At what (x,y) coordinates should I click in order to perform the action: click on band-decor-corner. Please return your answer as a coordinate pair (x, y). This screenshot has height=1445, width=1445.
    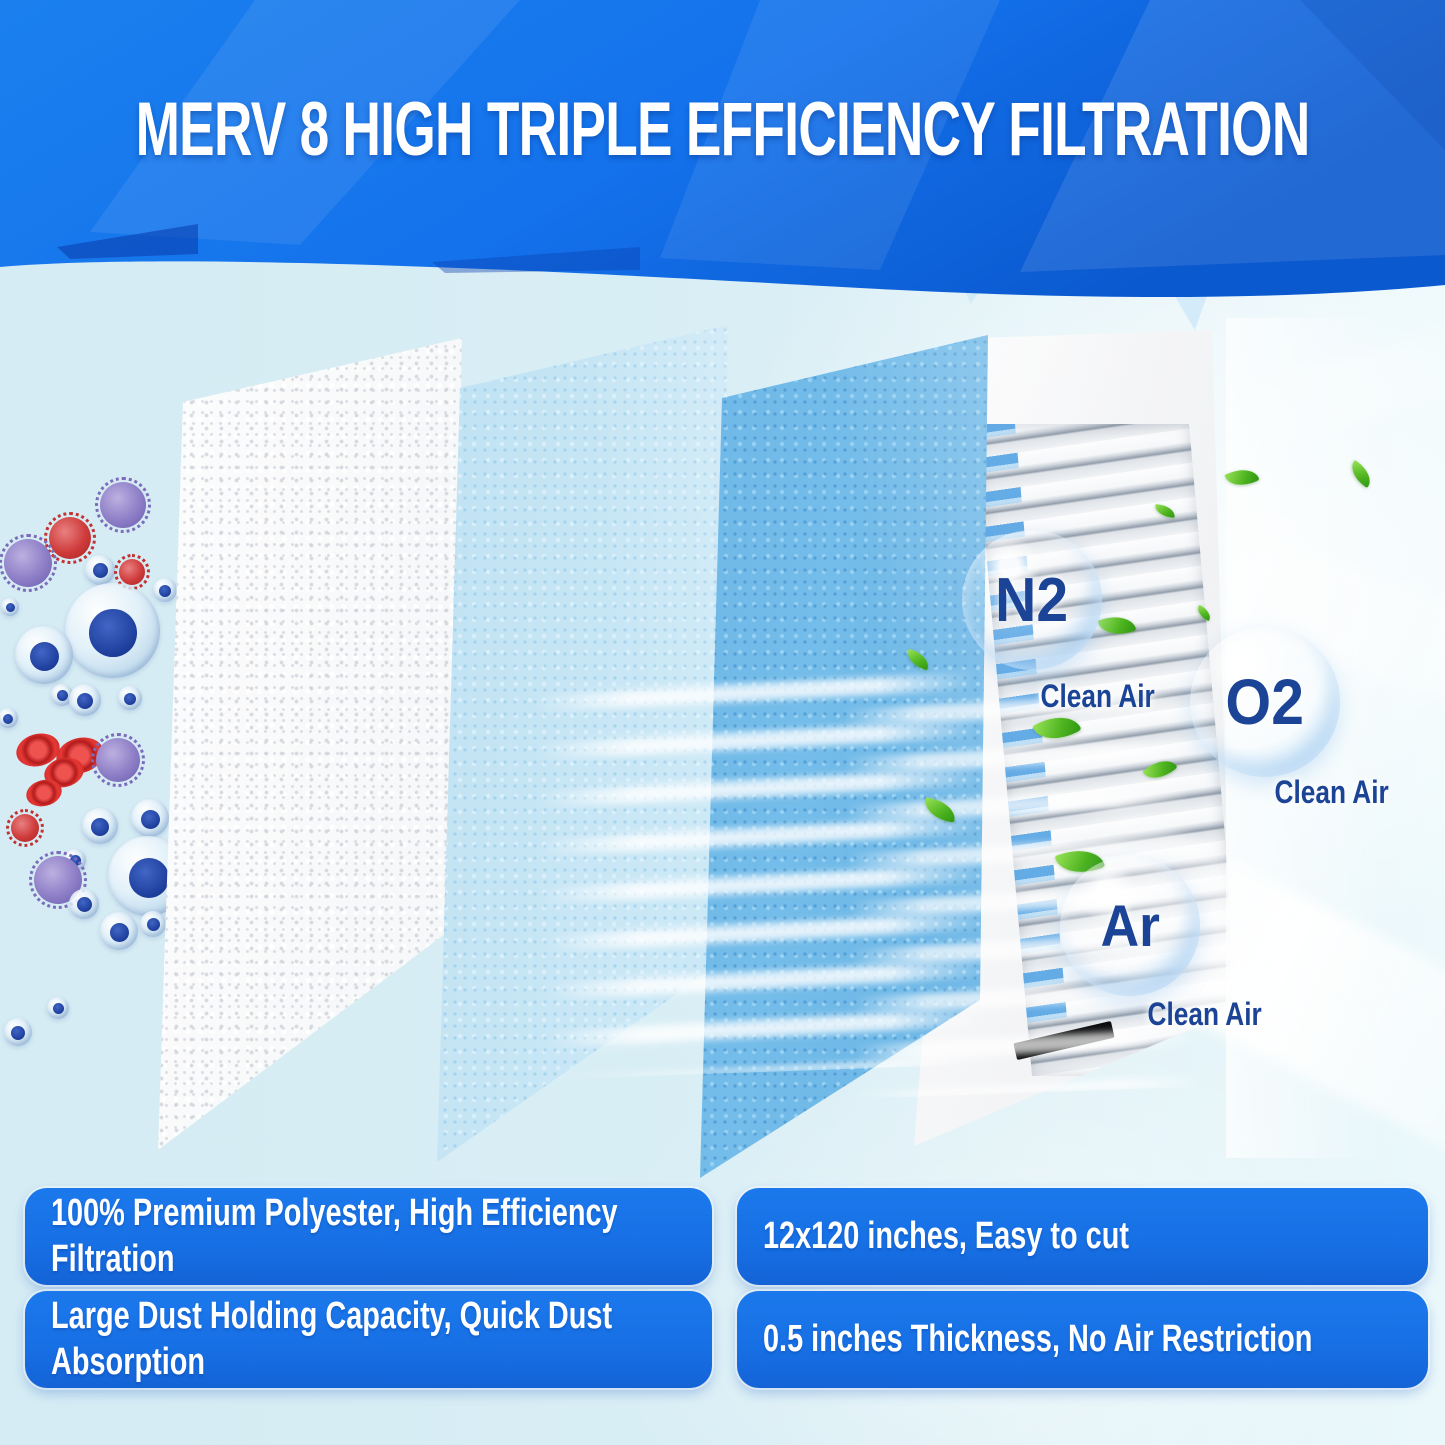
    Looking at the image, I should click on (1372, 75).